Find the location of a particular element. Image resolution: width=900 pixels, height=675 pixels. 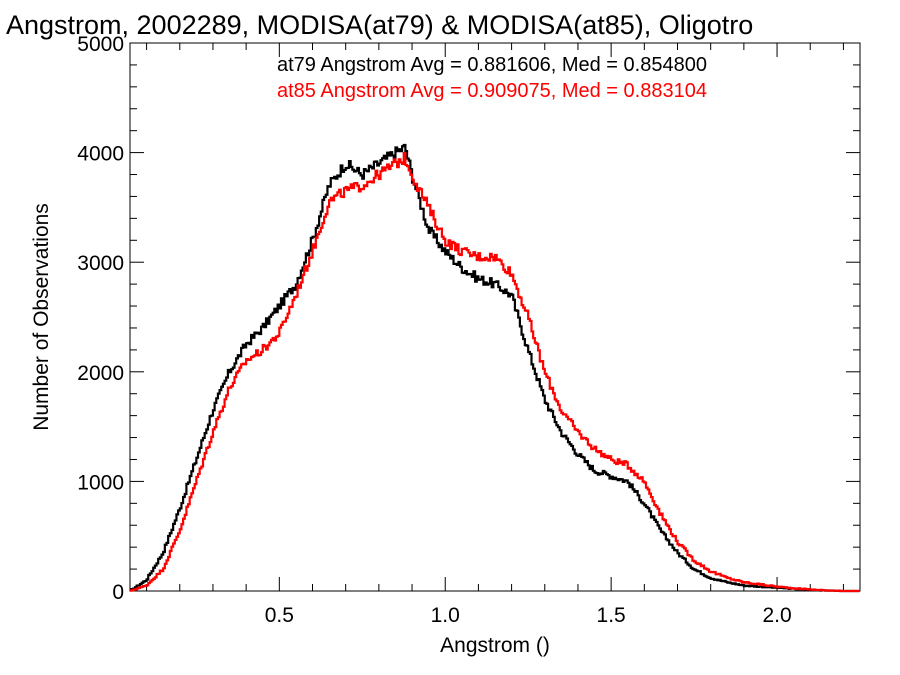

y-tick-label: 5000 is located at coordinates (100, 44).